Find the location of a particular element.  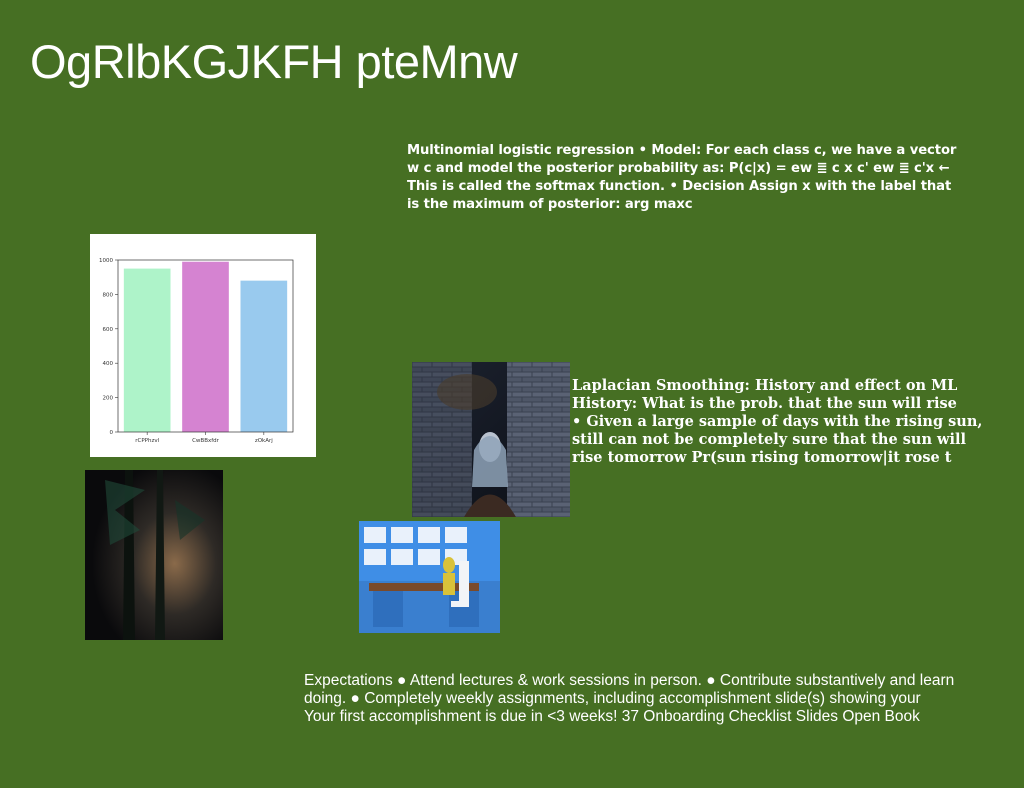

forest-graphic is located at coordinates (154, 555).